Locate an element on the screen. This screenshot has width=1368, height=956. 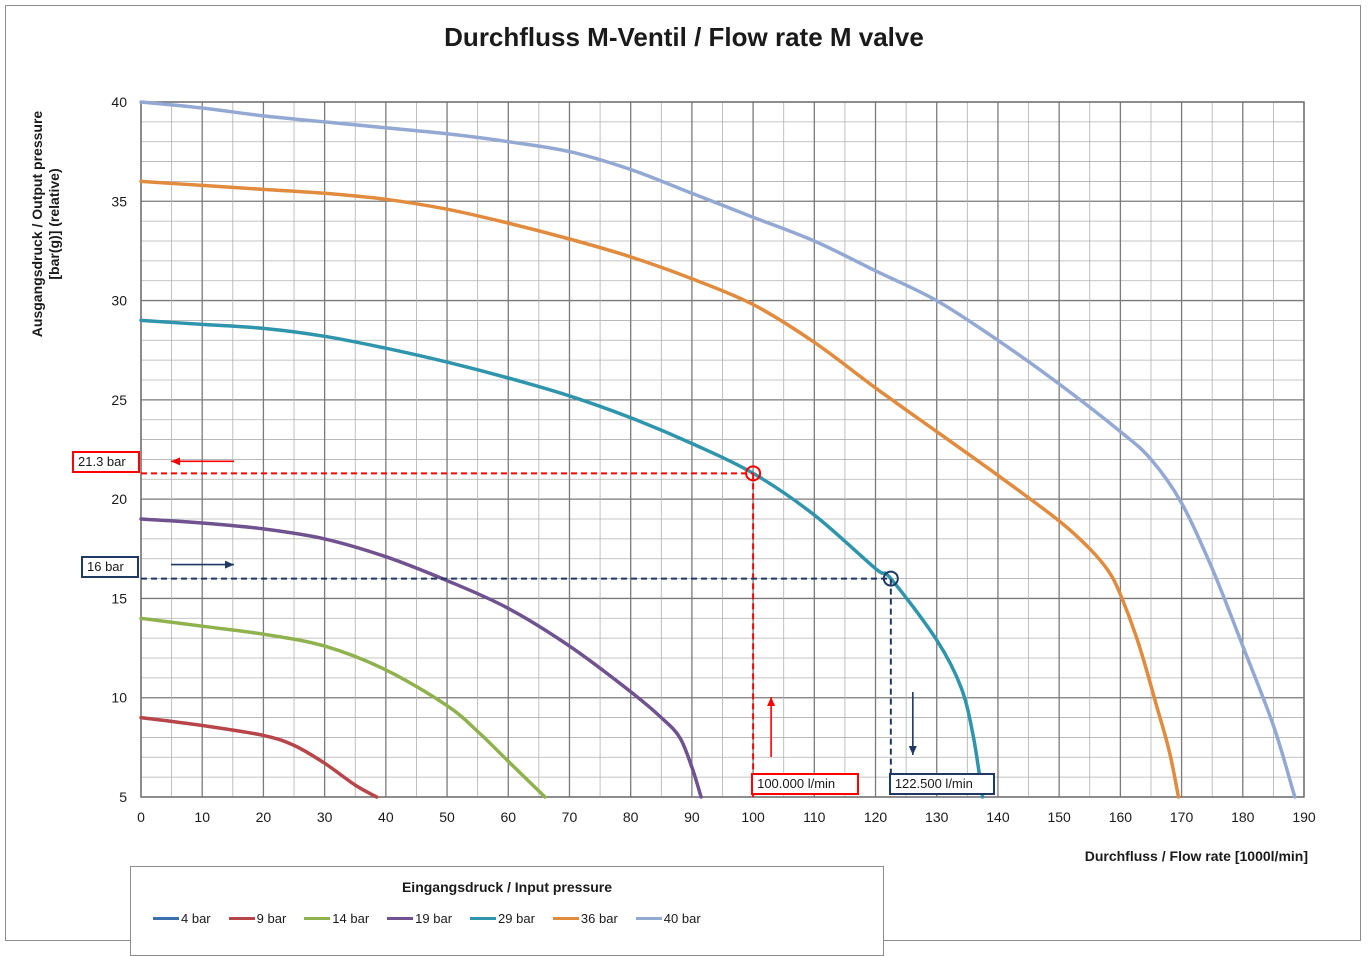
y-tick-label: 15 is located at coordinates (119, 598).